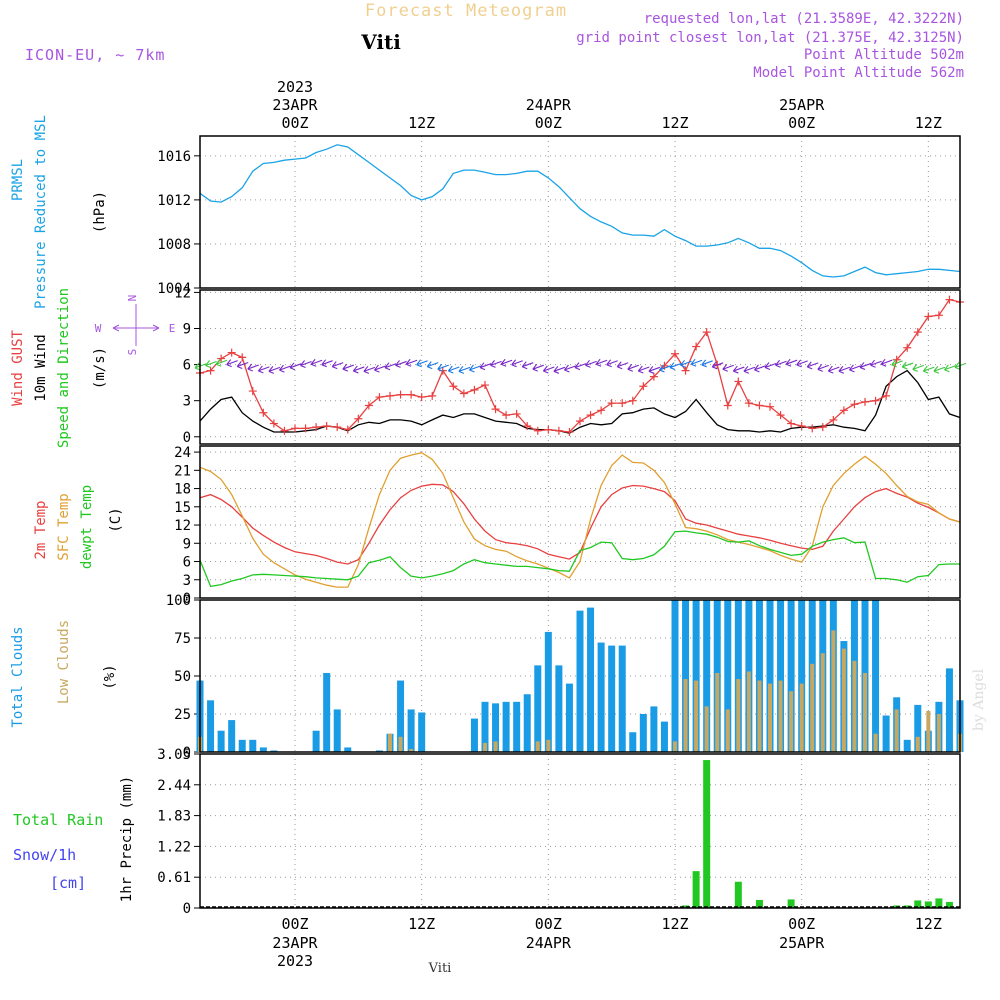 The height and width of the screenshot is (1000, 1000). Describe the element at coordinates (178, 601) in the screenshot. I see `ytick-label-3-4: 100` at that location.